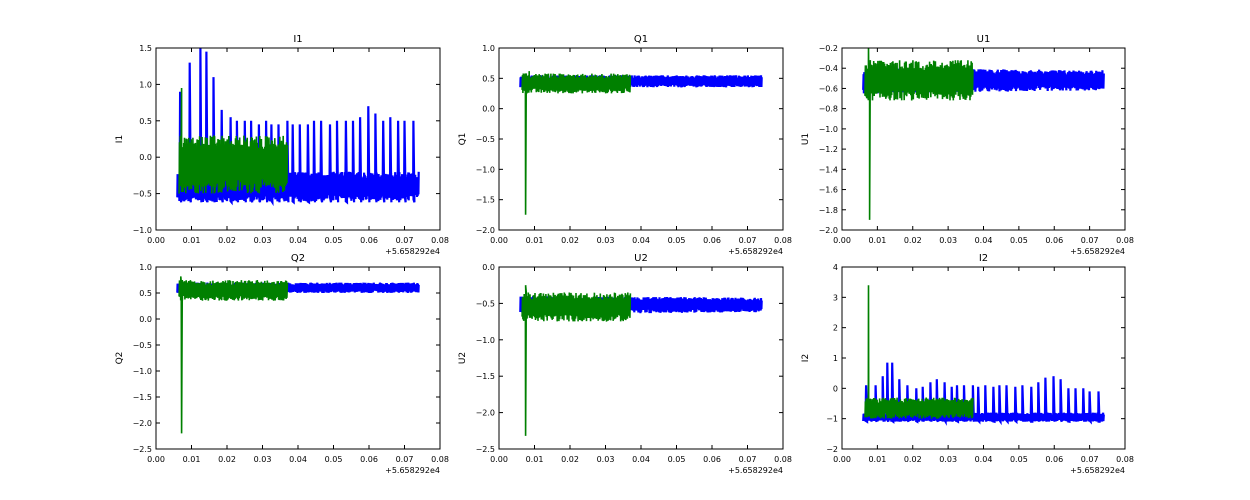 The height and width of the screenshot is (500, 1250). Describe the element at coordinates (120, 358) in the screenshot. I see `y-axis-label: Q2` at that location.